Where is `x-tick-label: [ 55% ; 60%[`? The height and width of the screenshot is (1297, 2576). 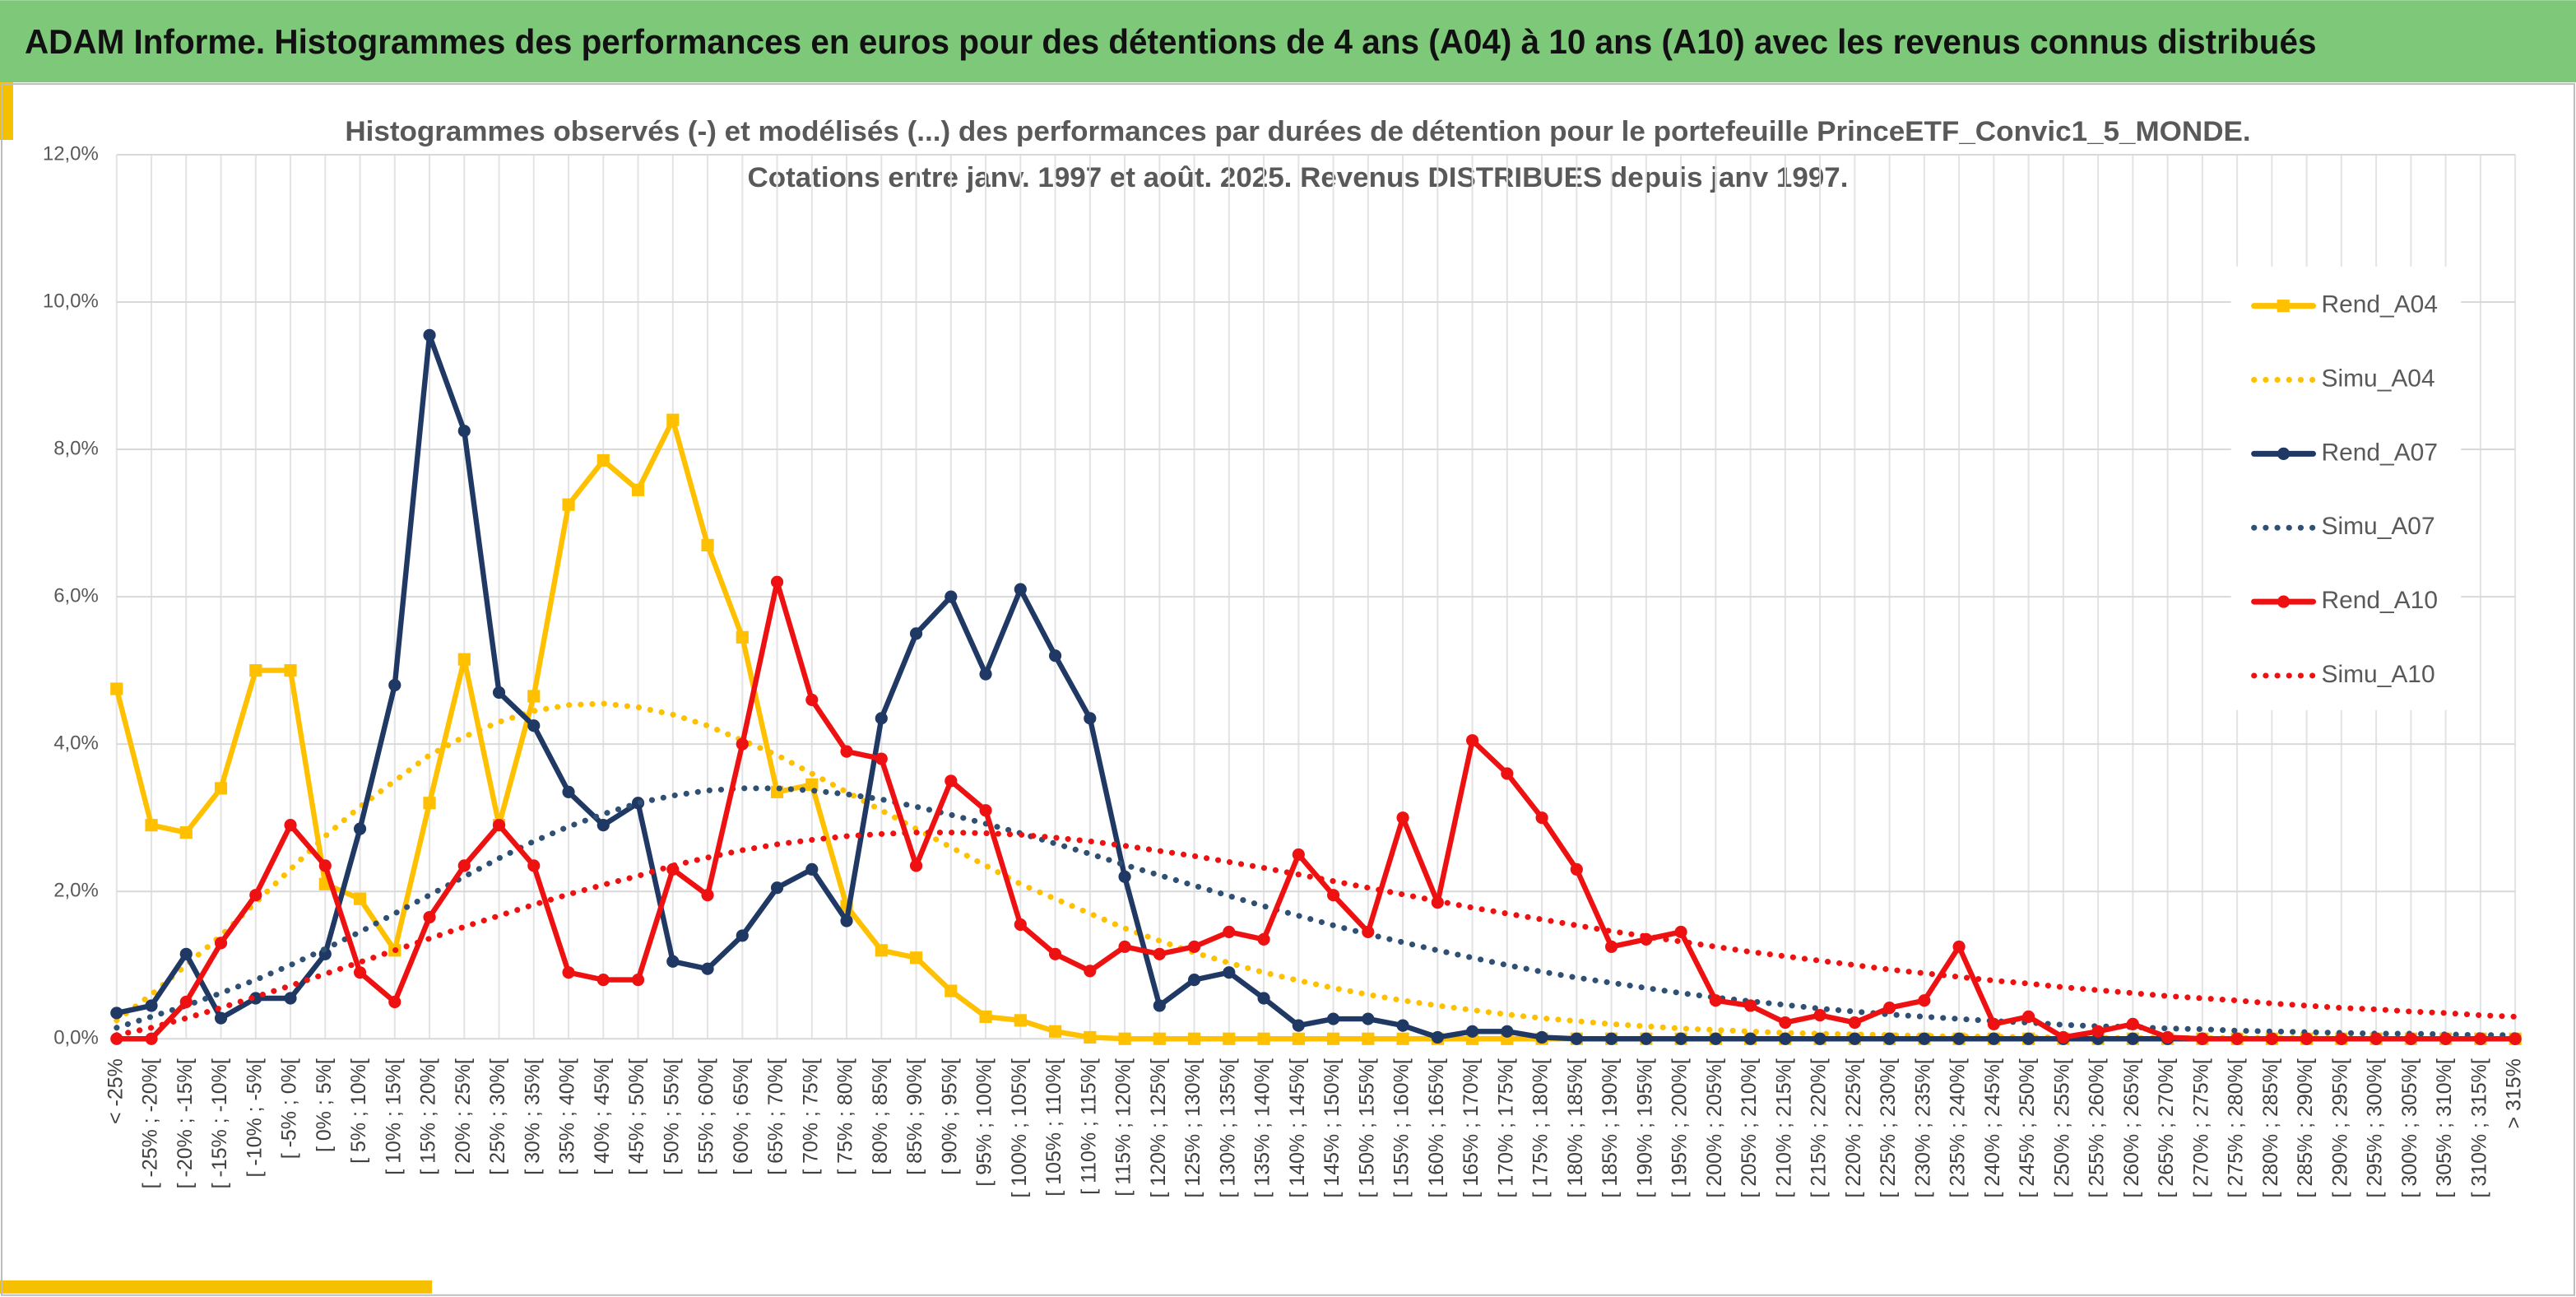
x-tick-label: [ 55% ; 60%[ is located at coordinates (706, 1116).